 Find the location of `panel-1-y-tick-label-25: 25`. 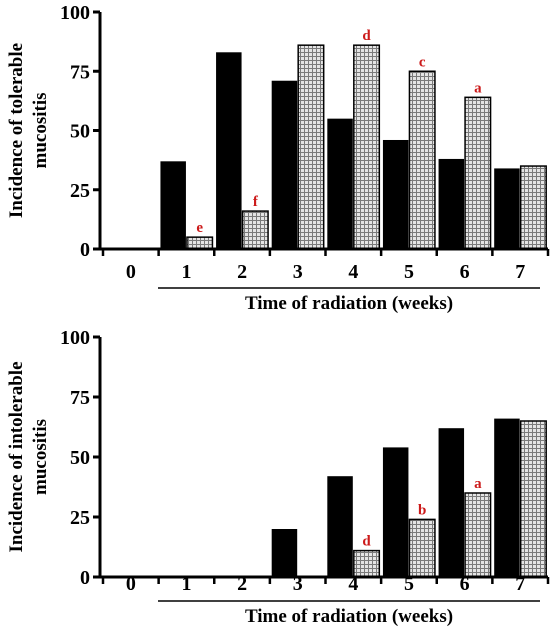

panel-1-y-tick-label-25: 25 is located at coordinates (80, 191).